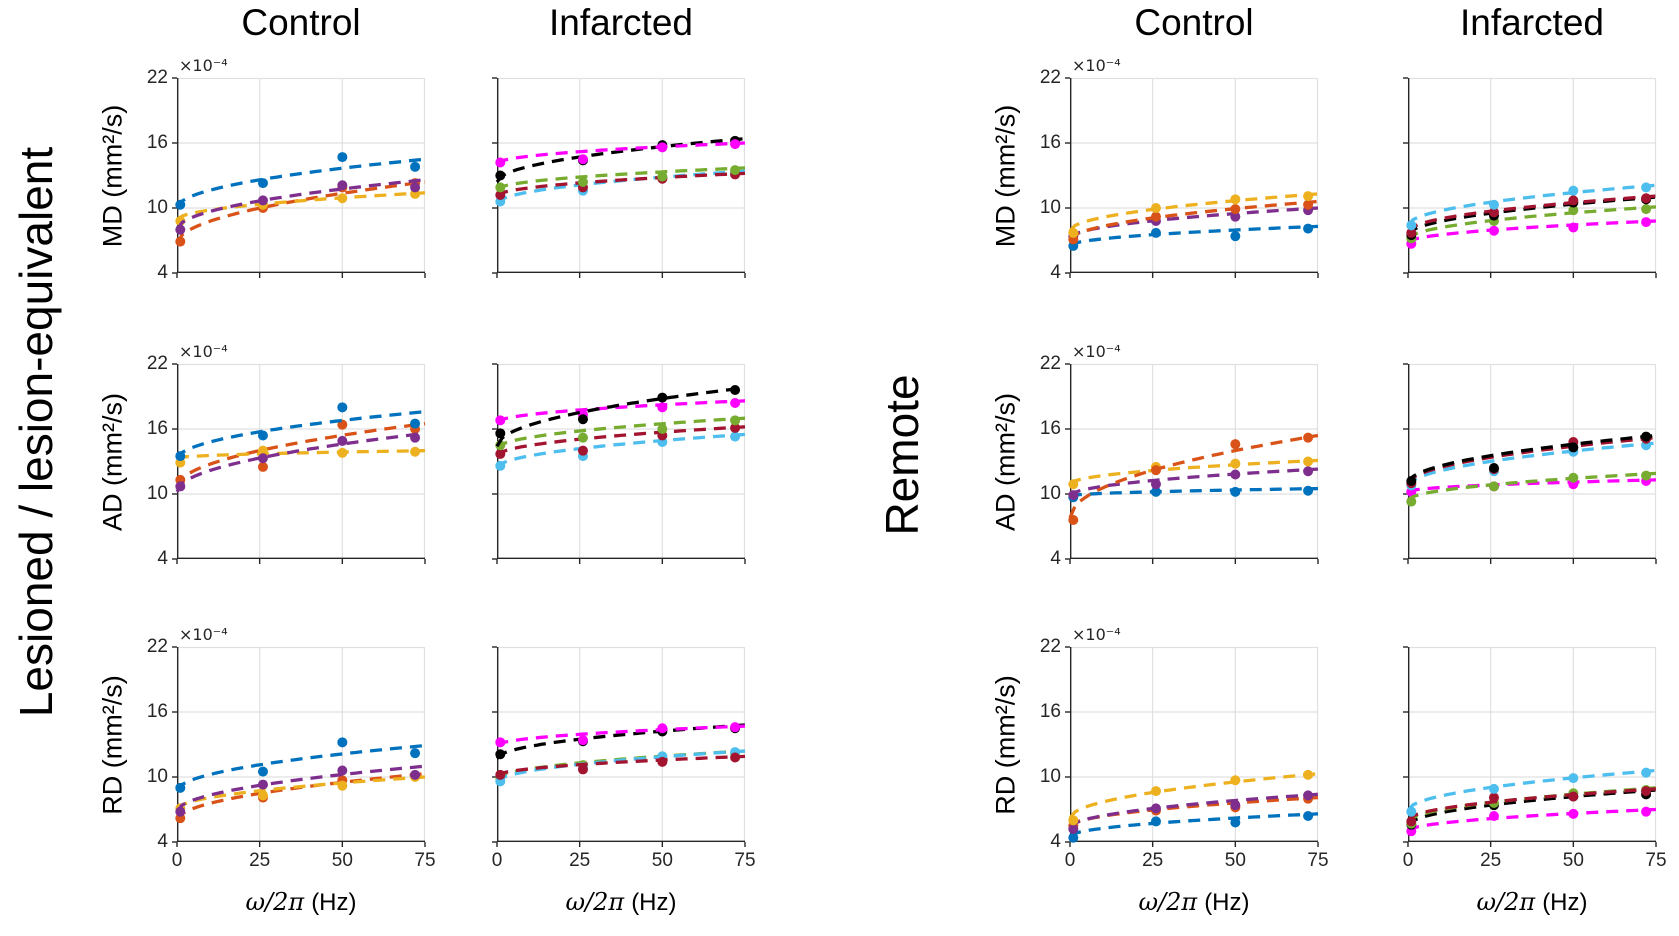 The height and width of the screenshot is (936, 1679). What do you see at coordinates (1194, 22) in the screenshot?
I see `column-header-remote-control: Control` at bounding box center [1194, 22].